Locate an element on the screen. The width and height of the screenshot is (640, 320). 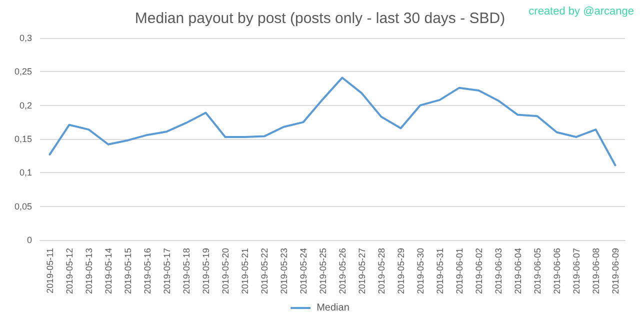
y-tick-label: 0,25 is located at coordinates (23, 71).